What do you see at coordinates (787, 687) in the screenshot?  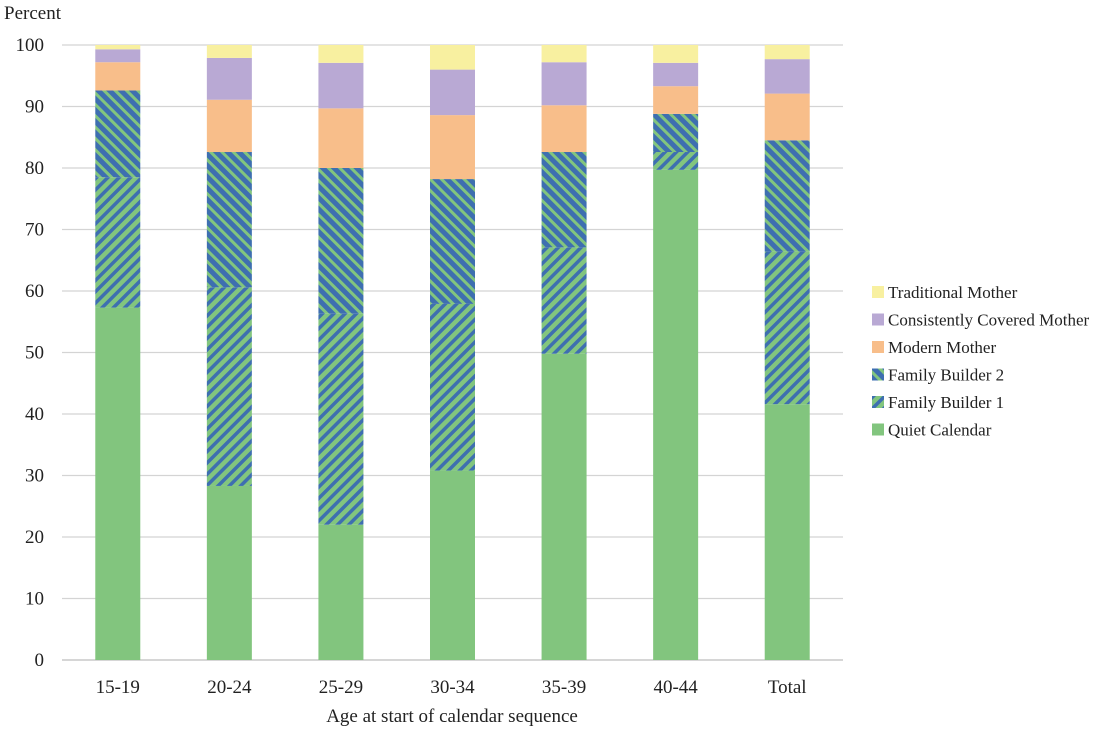 I see `x-tick-label: Total` at bounding box center [787, 687].